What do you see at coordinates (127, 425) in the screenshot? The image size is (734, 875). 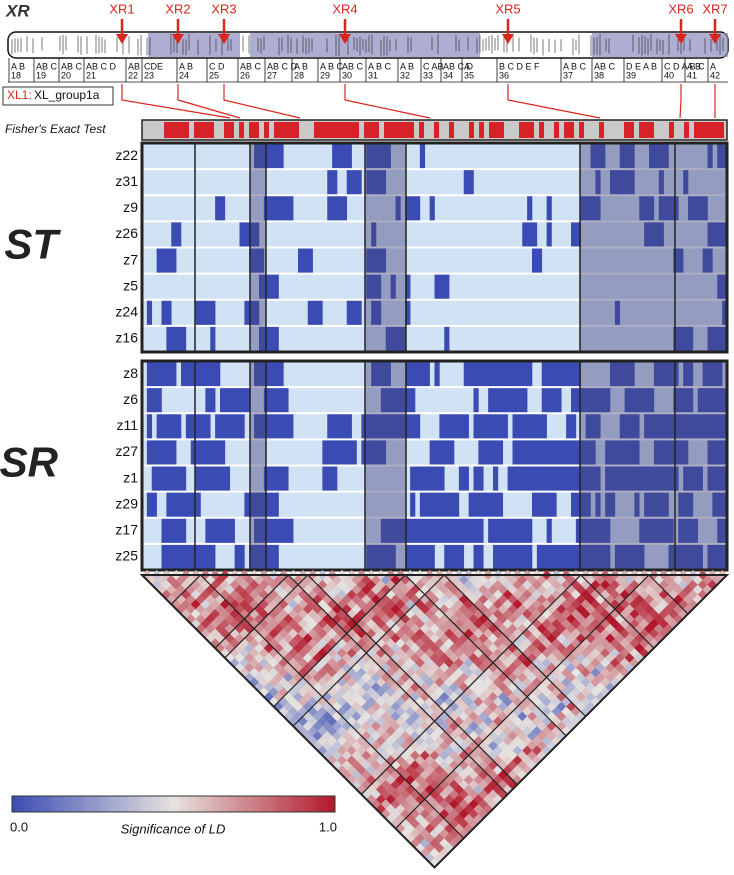 I see `row-label: z11` at bounding box center [127, 425].